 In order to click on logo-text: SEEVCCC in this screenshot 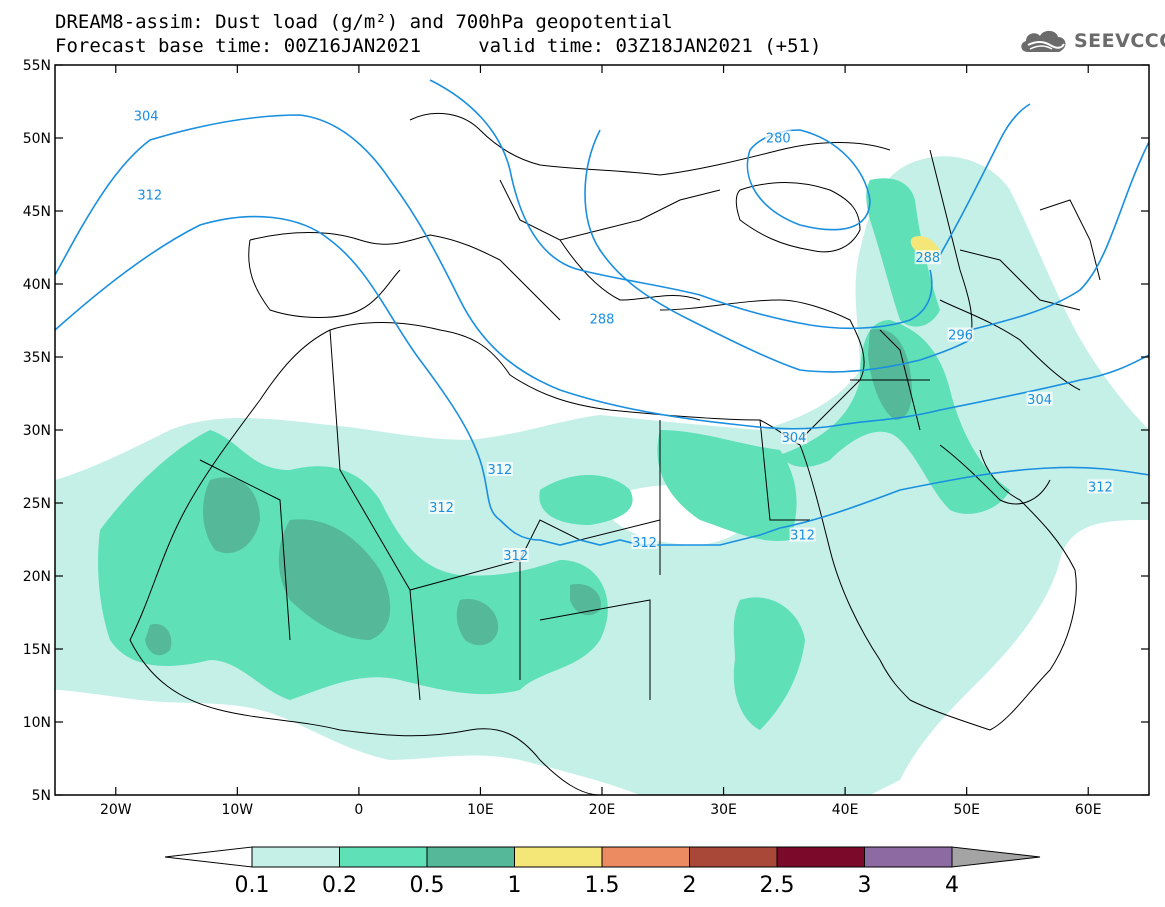, I will do `click(1119, 41)`.